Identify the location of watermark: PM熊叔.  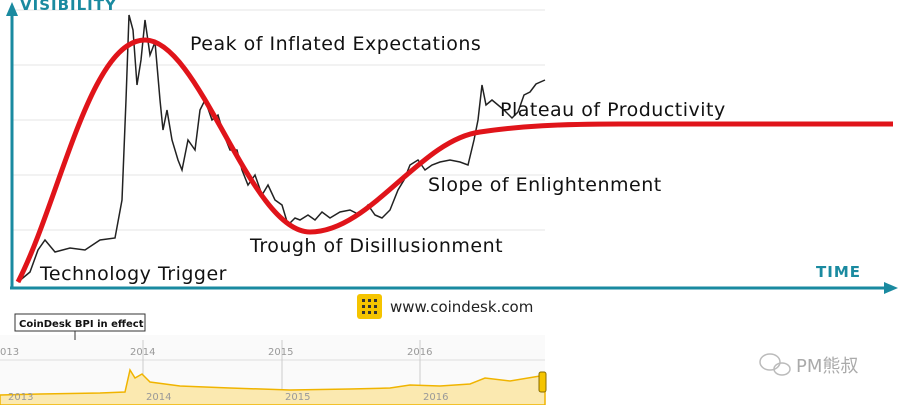
(827, 366).